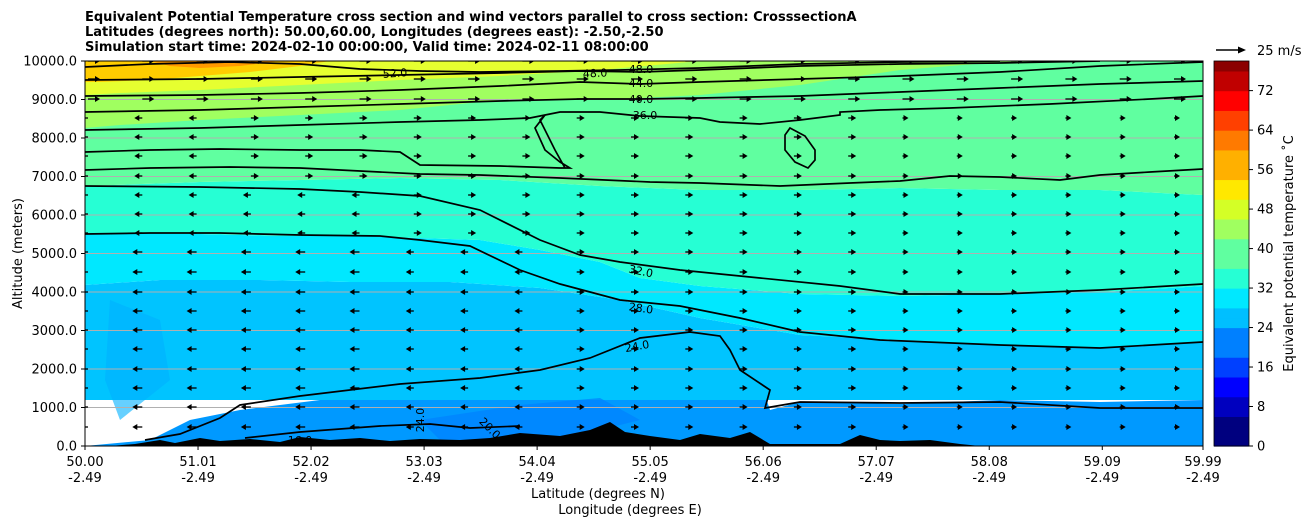  Describe the element at coordinates (1265, 249) in the screenshot. I see `colorbar-tick-label: 40` at that location.